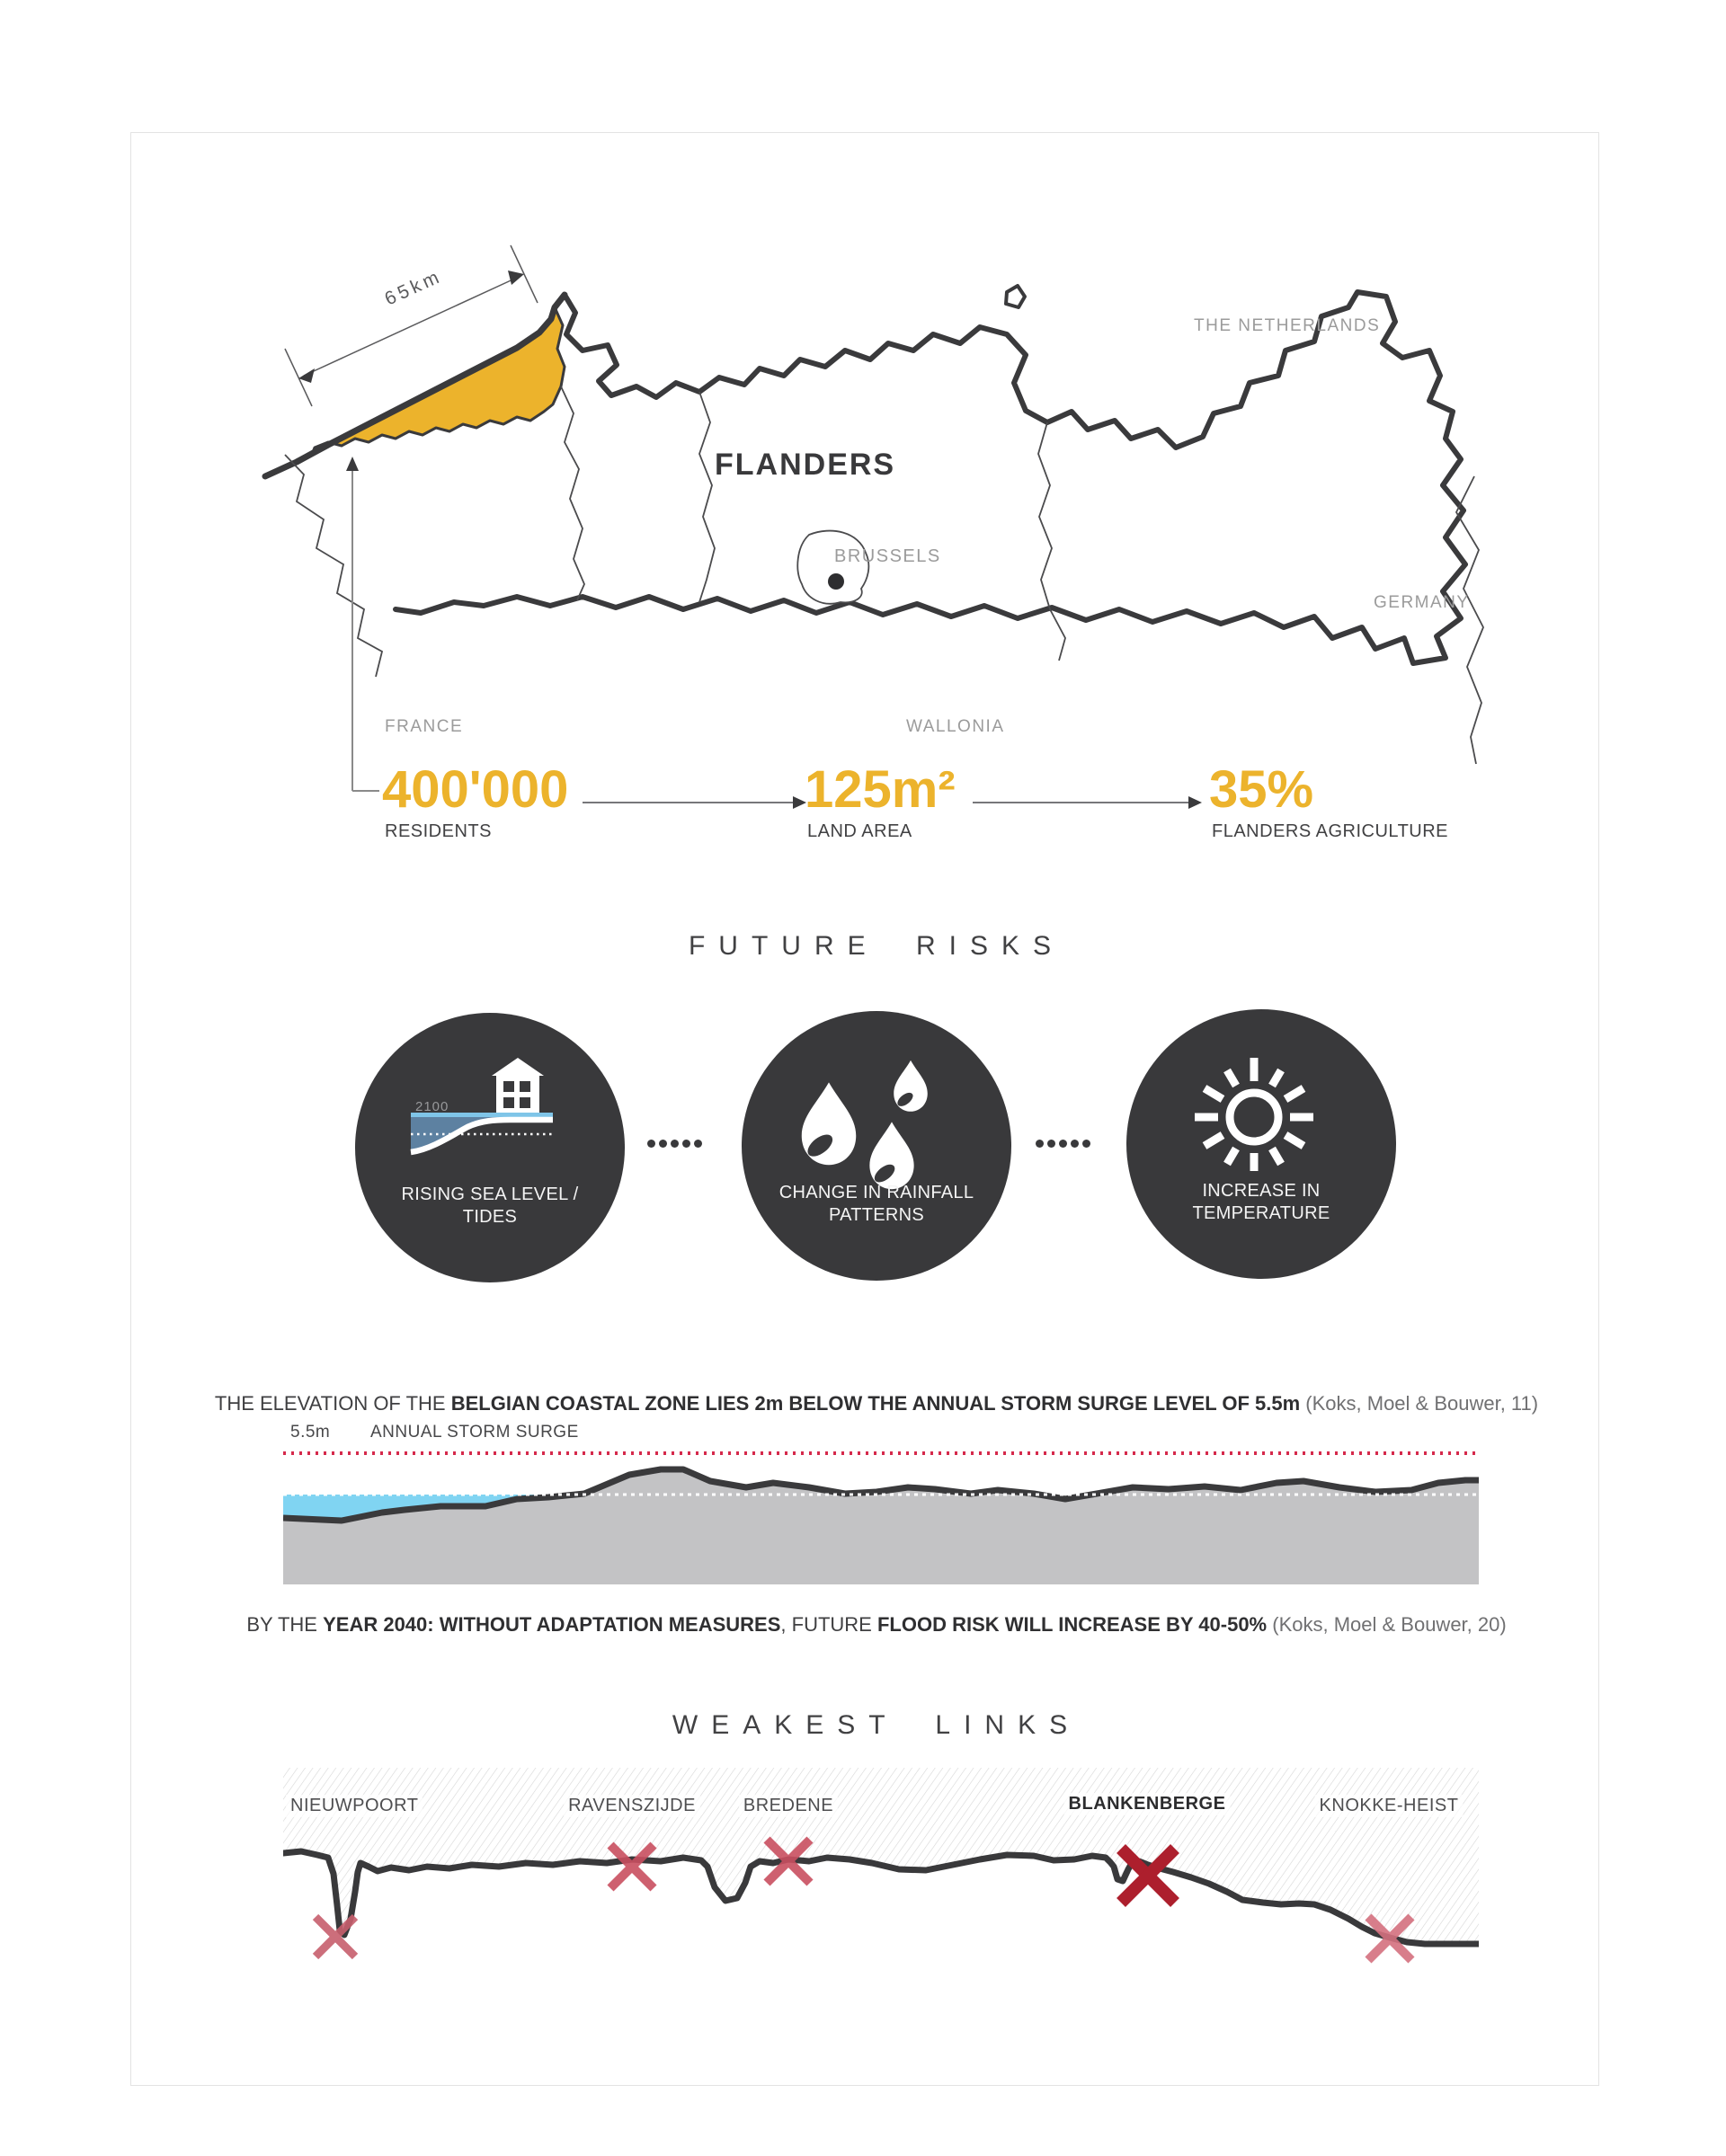  I want to click on province-border-brabant, so click(1051, 541).